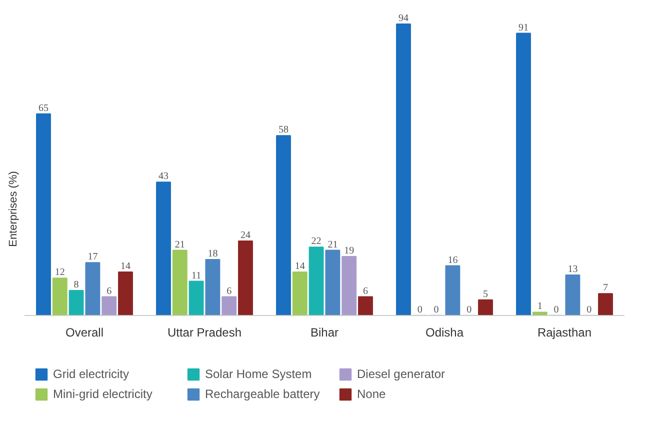  What do you see at coordinates (163, 176) in the screenshot?
I see `data-label: 43` at bounding box center [163, 176].